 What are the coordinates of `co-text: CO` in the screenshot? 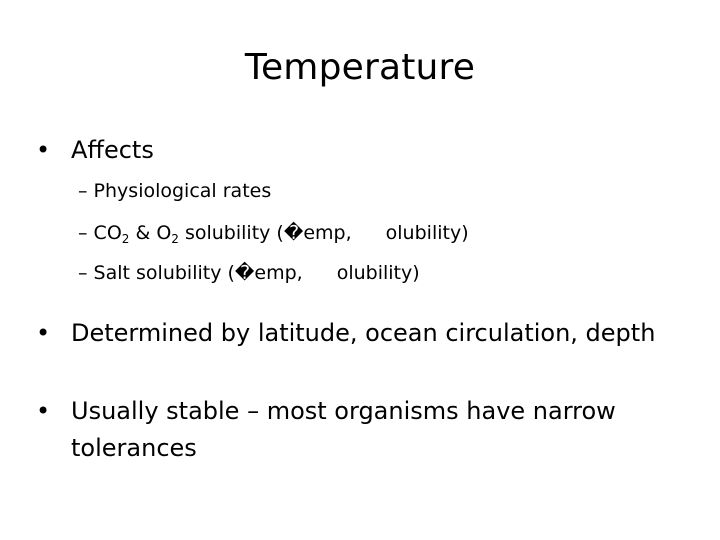 It's located at (107, 233).